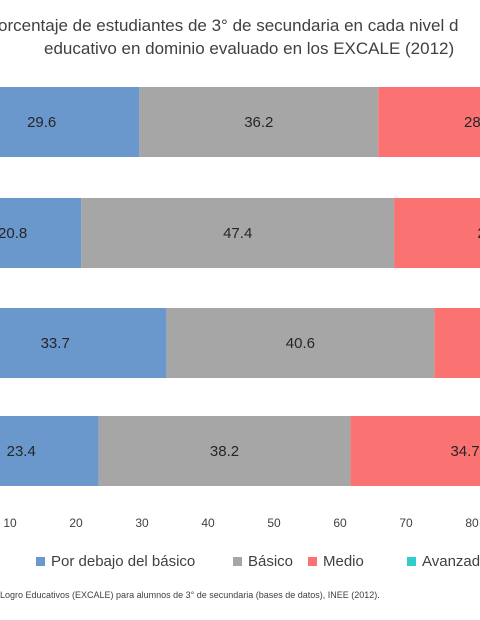  What do you see at coordinates (41, 122) in the screenshot?
I see `bar-data-label: 29.6` at bounding box center [41, 122].